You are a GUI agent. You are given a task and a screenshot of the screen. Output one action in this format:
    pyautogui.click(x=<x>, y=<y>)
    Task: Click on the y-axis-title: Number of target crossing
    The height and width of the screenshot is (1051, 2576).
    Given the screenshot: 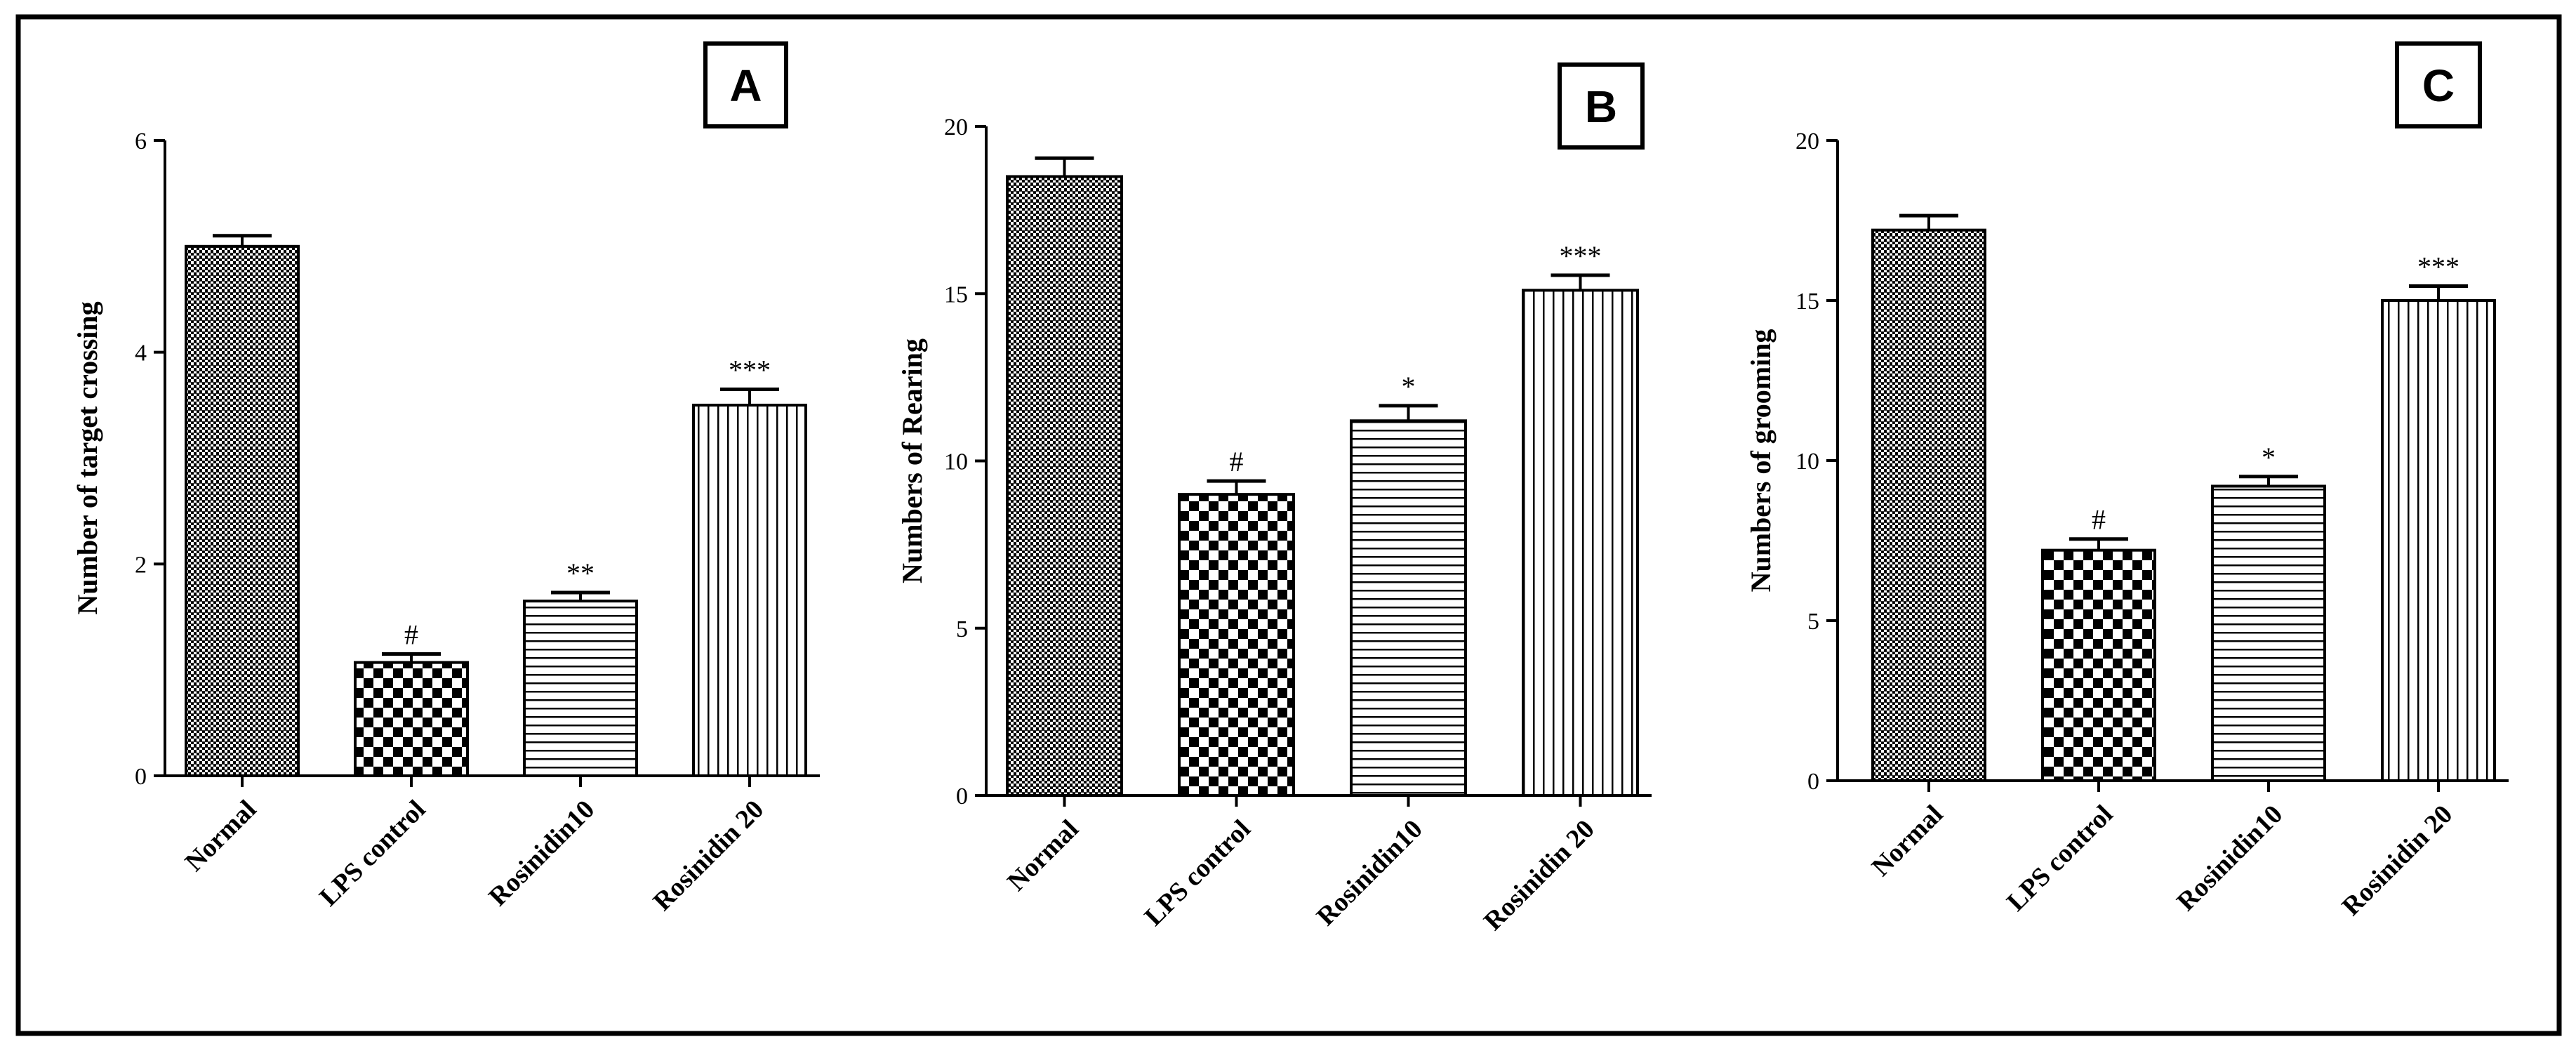 What is the action you would take?
    pyautogui.click(x=88, y=457)
    